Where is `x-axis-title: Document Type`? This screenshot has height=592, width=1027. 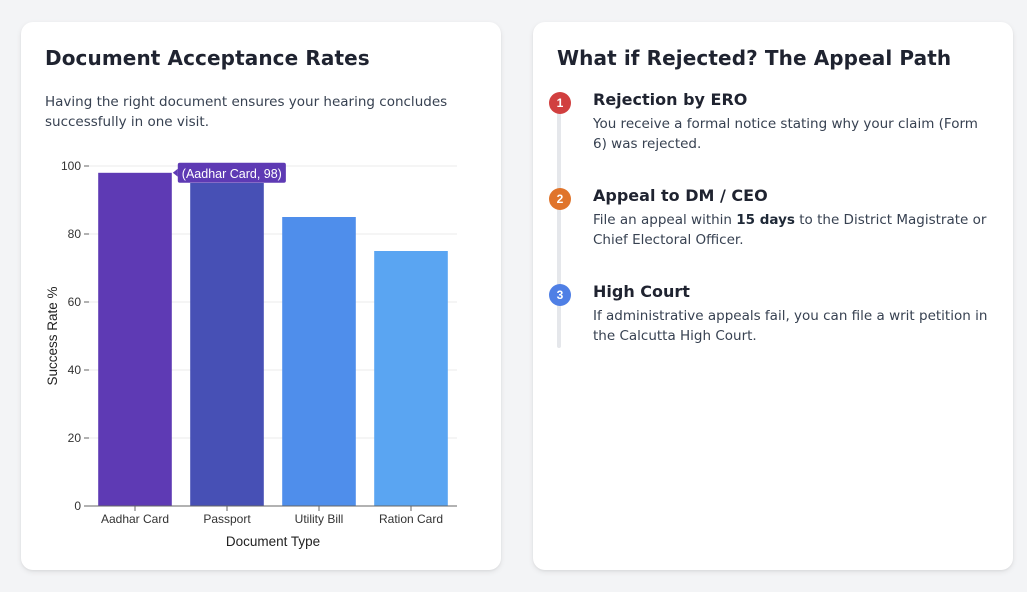 x-axis-title: Document Type is located at coordinates (273, 541).